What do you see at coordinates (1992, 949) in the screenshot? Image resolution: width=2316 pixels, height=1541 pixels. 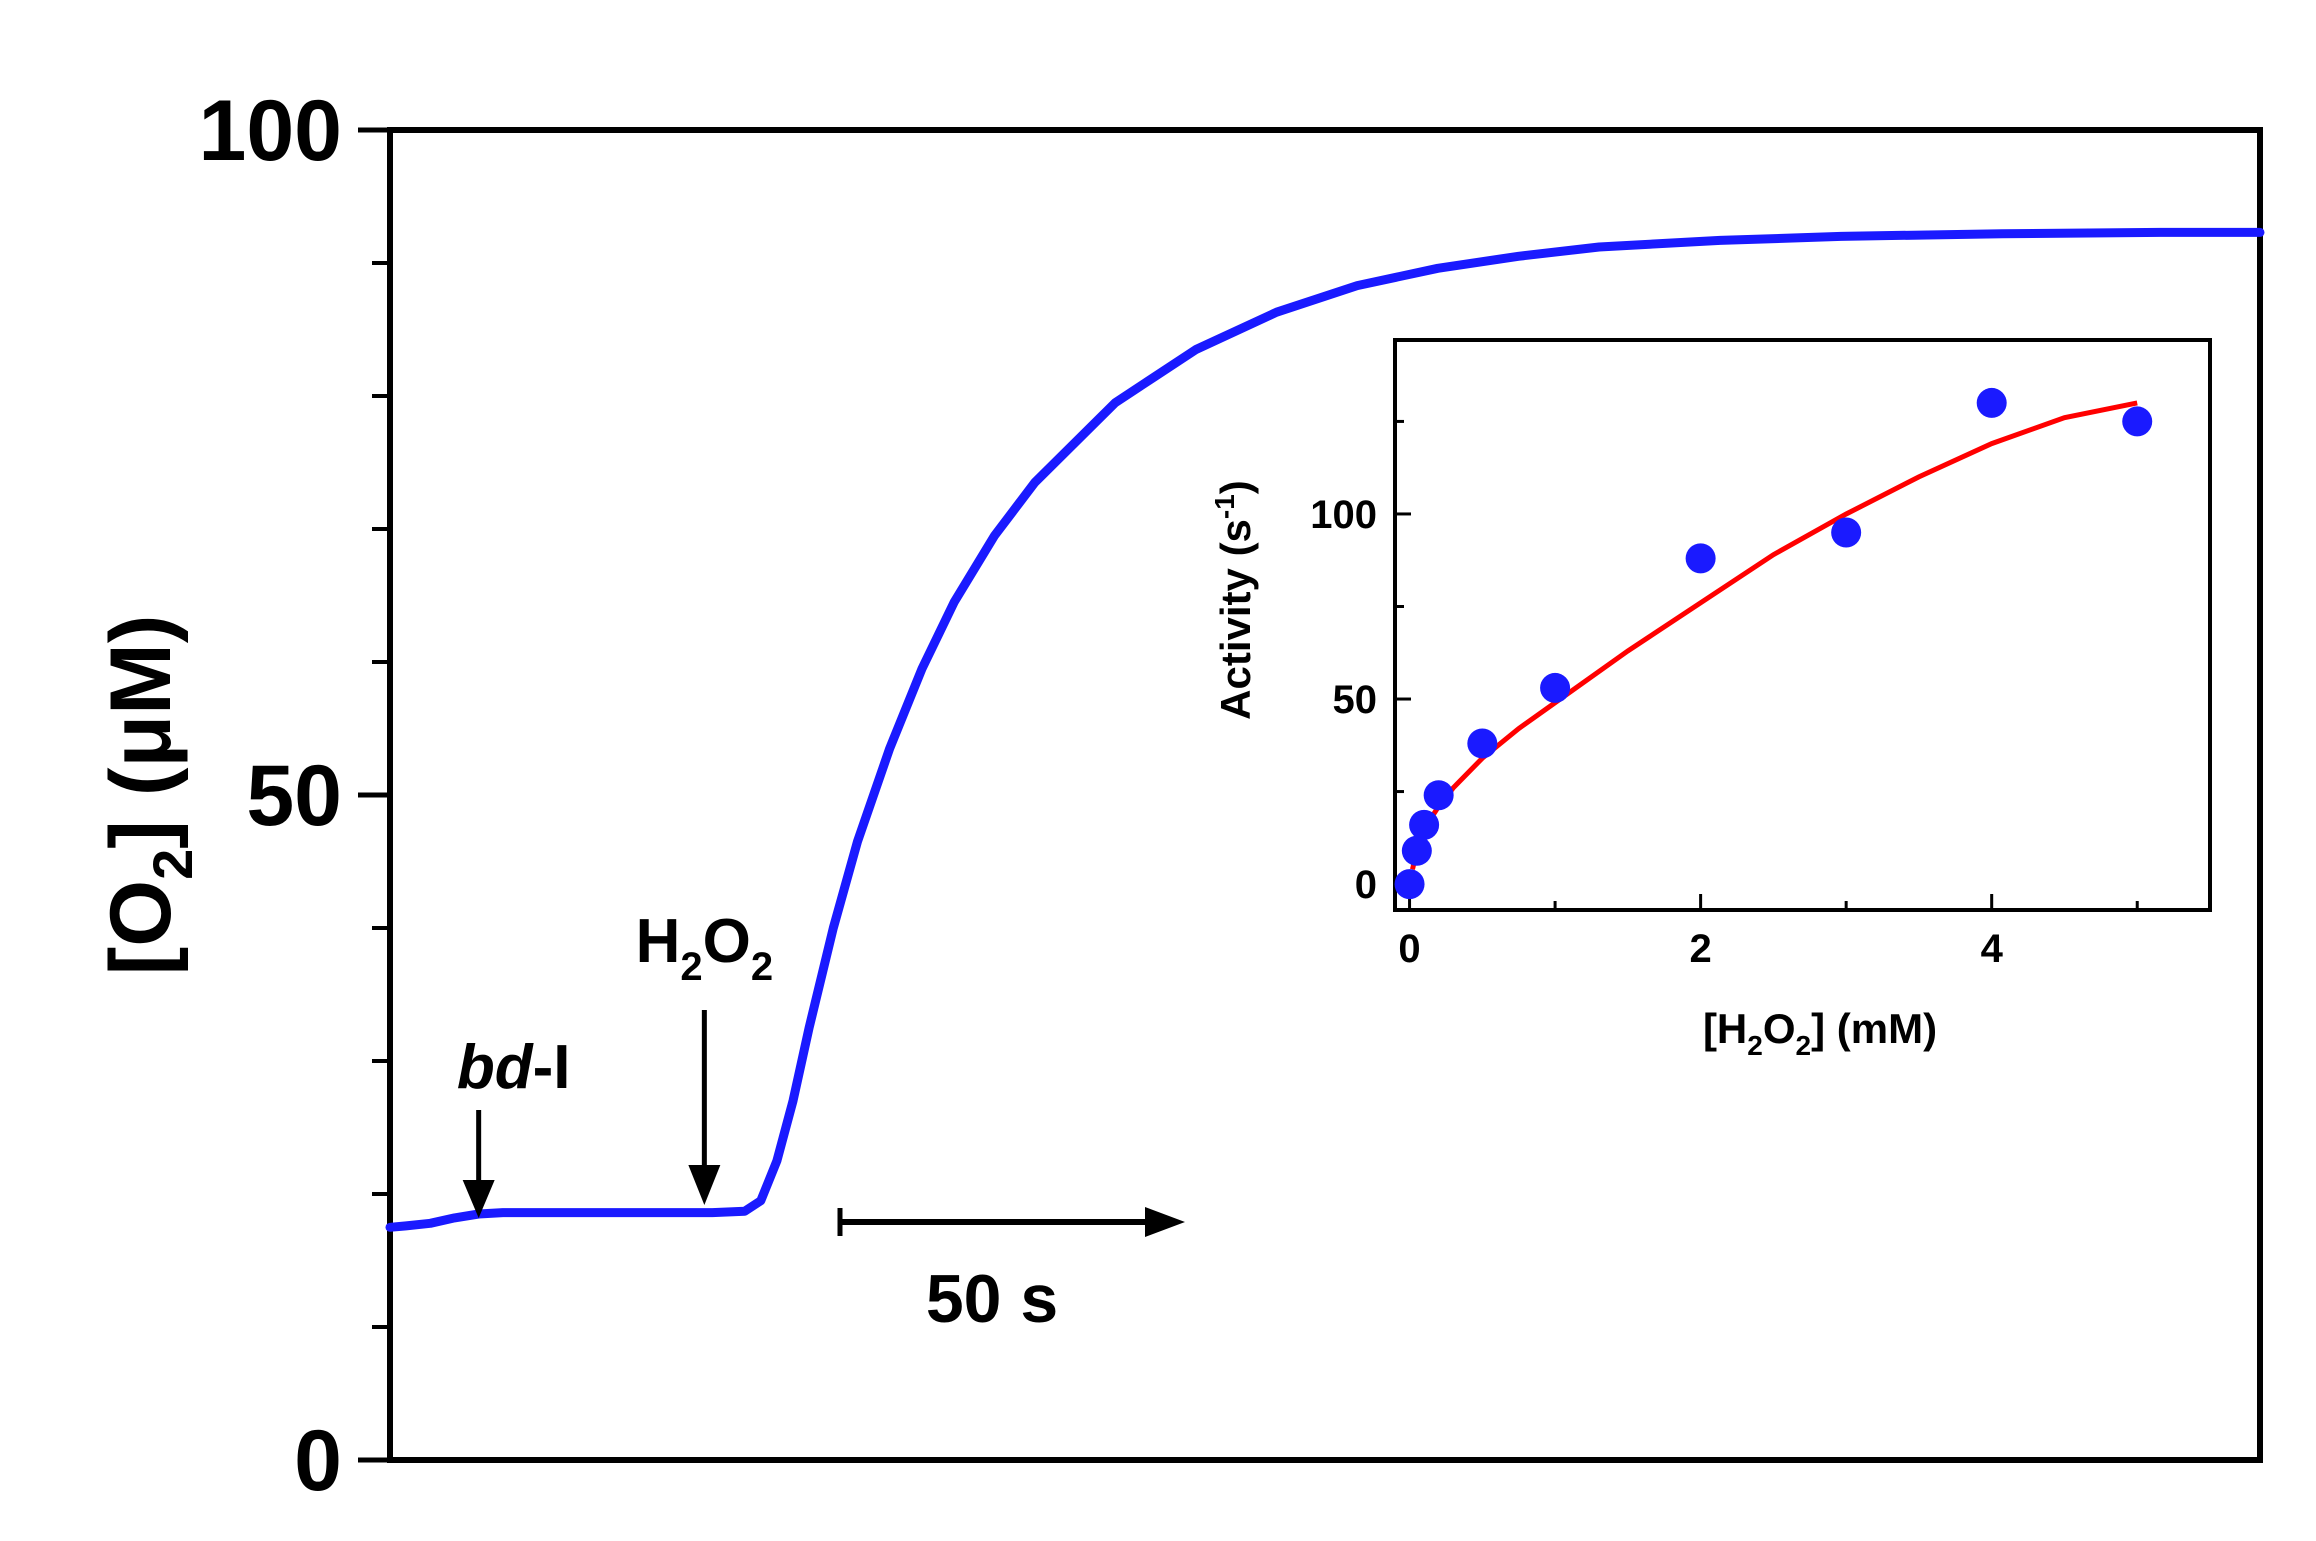 I see `inset-x-tick-label: 4` at bounding box center [1992, 949].